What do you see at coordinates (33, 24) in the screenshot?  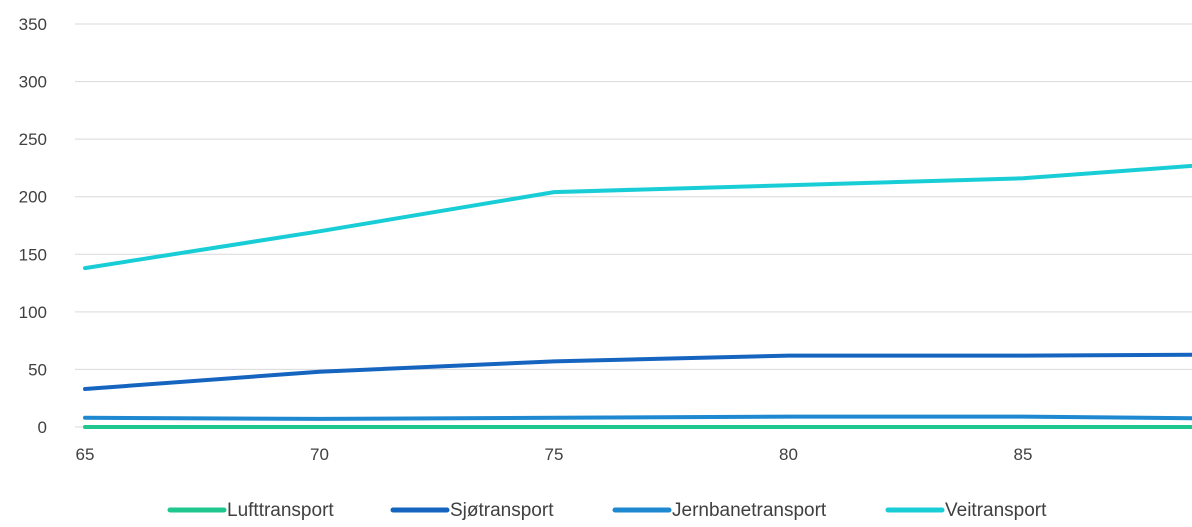 I see `y-tick-label: 350` at bounding box center [33, 24].